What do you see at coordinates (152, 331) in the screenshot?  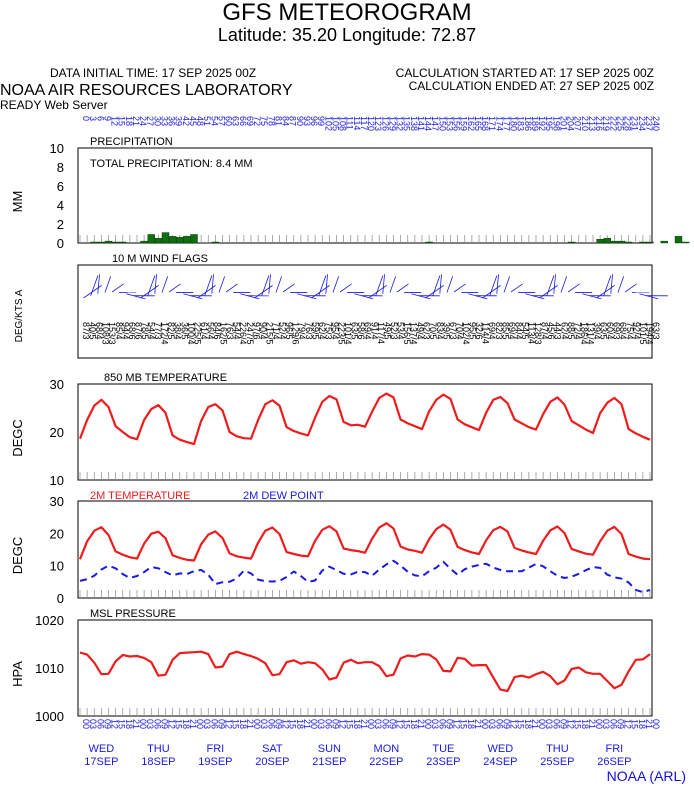 I see `wind-label: 54/4` at bounding box center [152, 331].